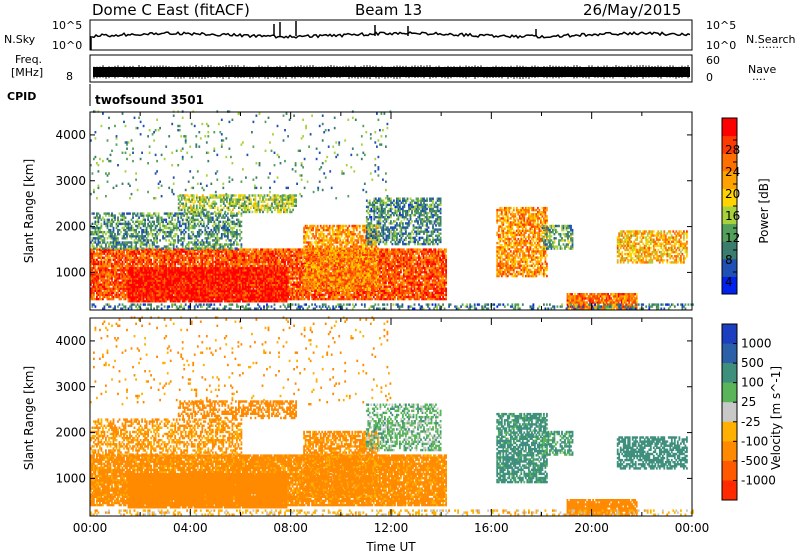 The height and width of the screenshot is (554, 800). What do you see at coordinates (770, 47) in the screenshot?
I see `nsearch-dots: ·······` at bounding box center [770, 47].